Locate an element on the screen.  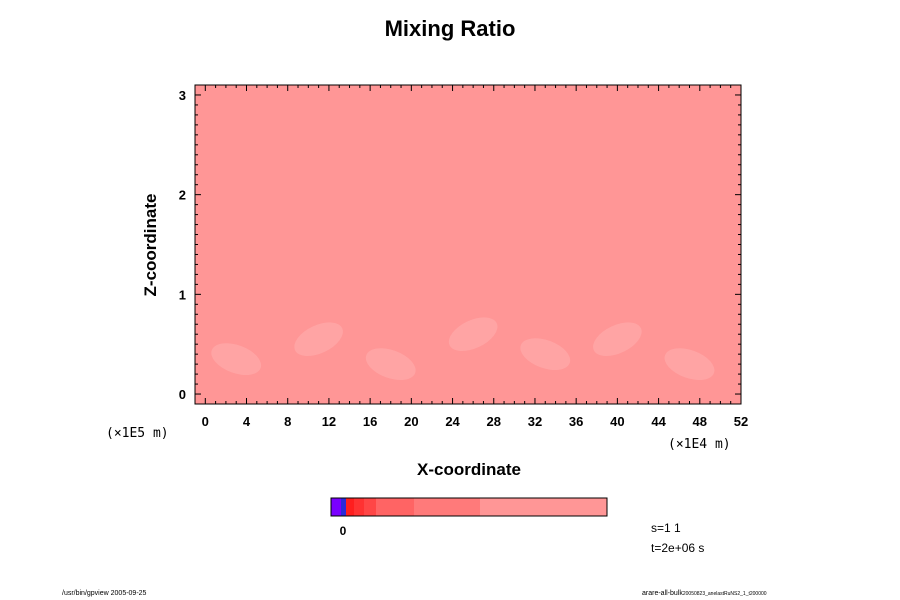
x-tick-label: 52 is located at coordinates (741, 421).